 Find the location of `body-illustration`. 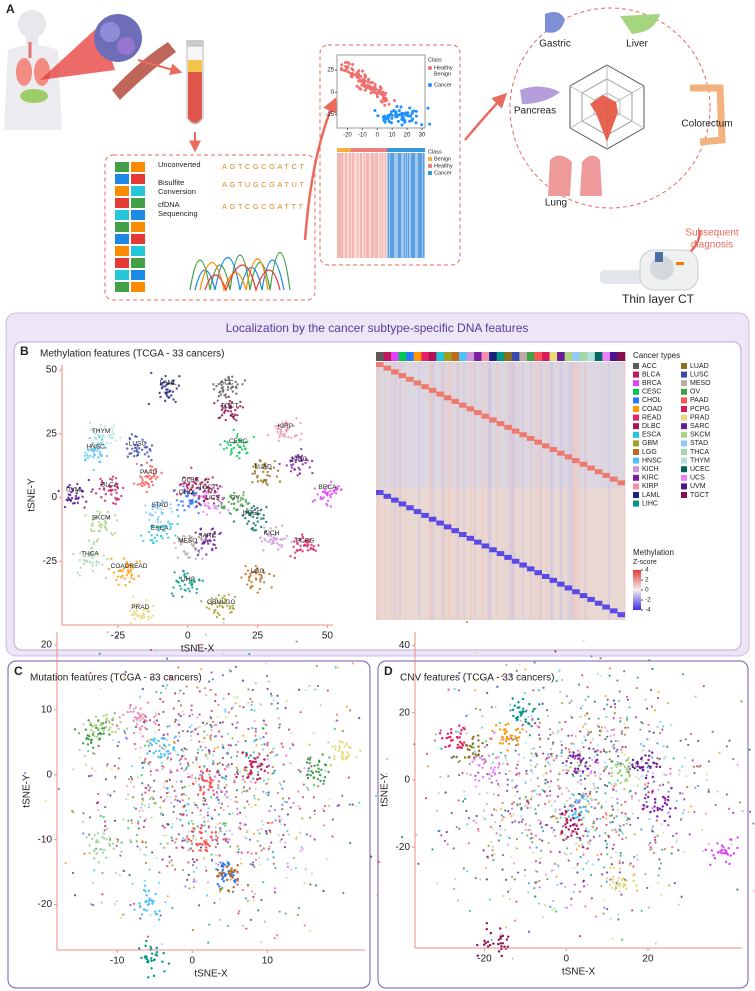

body-illustration is located at coordinates (90, 70).